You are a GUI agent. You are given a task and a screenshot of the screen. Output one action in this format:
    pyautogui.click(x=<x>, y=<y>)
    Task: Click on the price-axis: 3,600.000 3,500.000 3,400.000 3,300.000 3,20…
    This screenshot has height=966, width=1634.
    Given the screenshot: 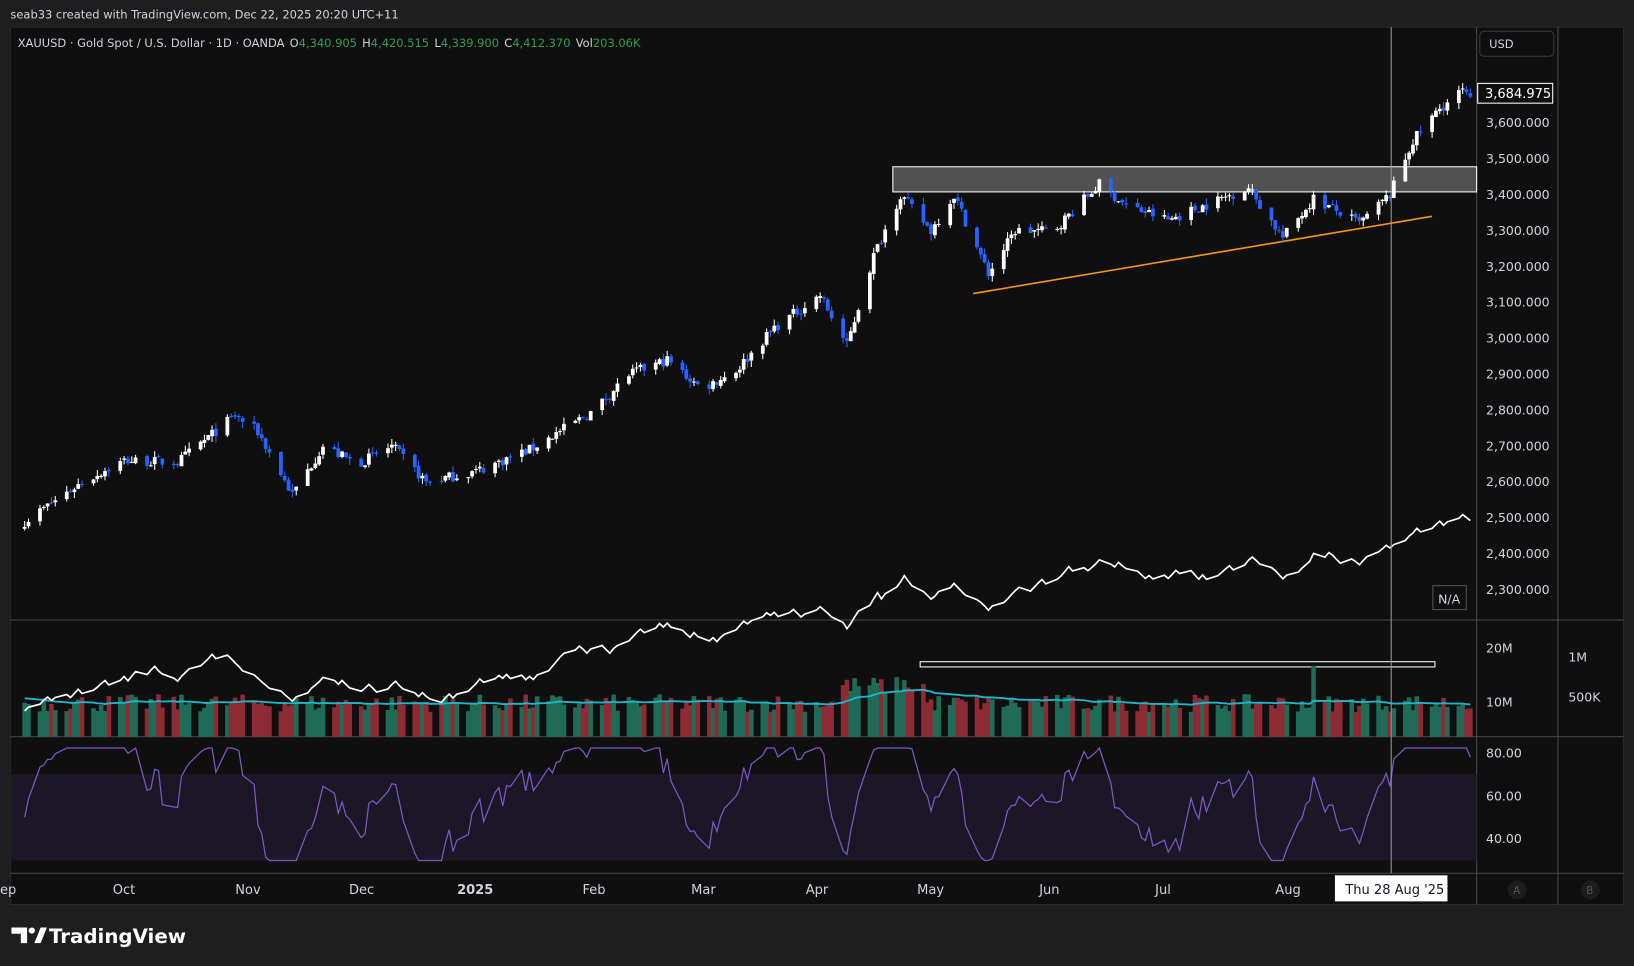 What is the action you would take?
    pyautogui.click(x=1518, y=356)
    